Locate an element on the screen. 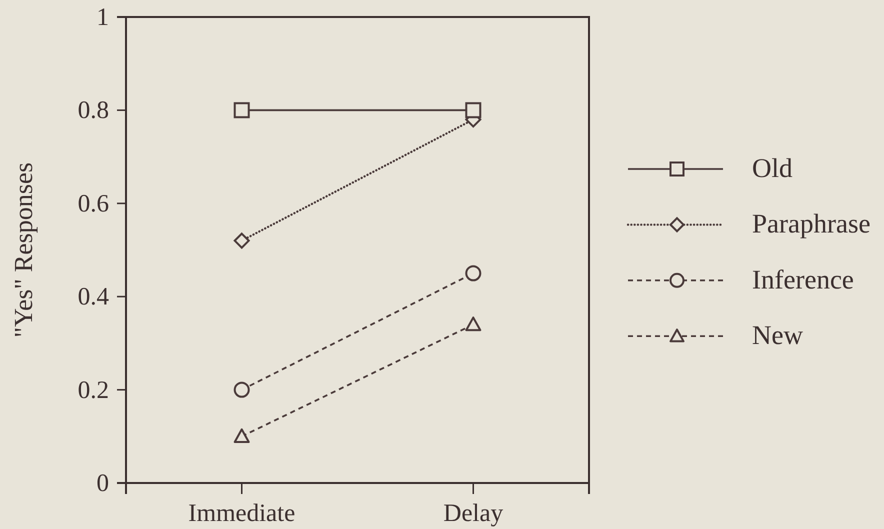 Image resolution: width=884 pixels, height=529 pixels. y-axis-title: "Yes" Responses is located at coordinates (23, 250).